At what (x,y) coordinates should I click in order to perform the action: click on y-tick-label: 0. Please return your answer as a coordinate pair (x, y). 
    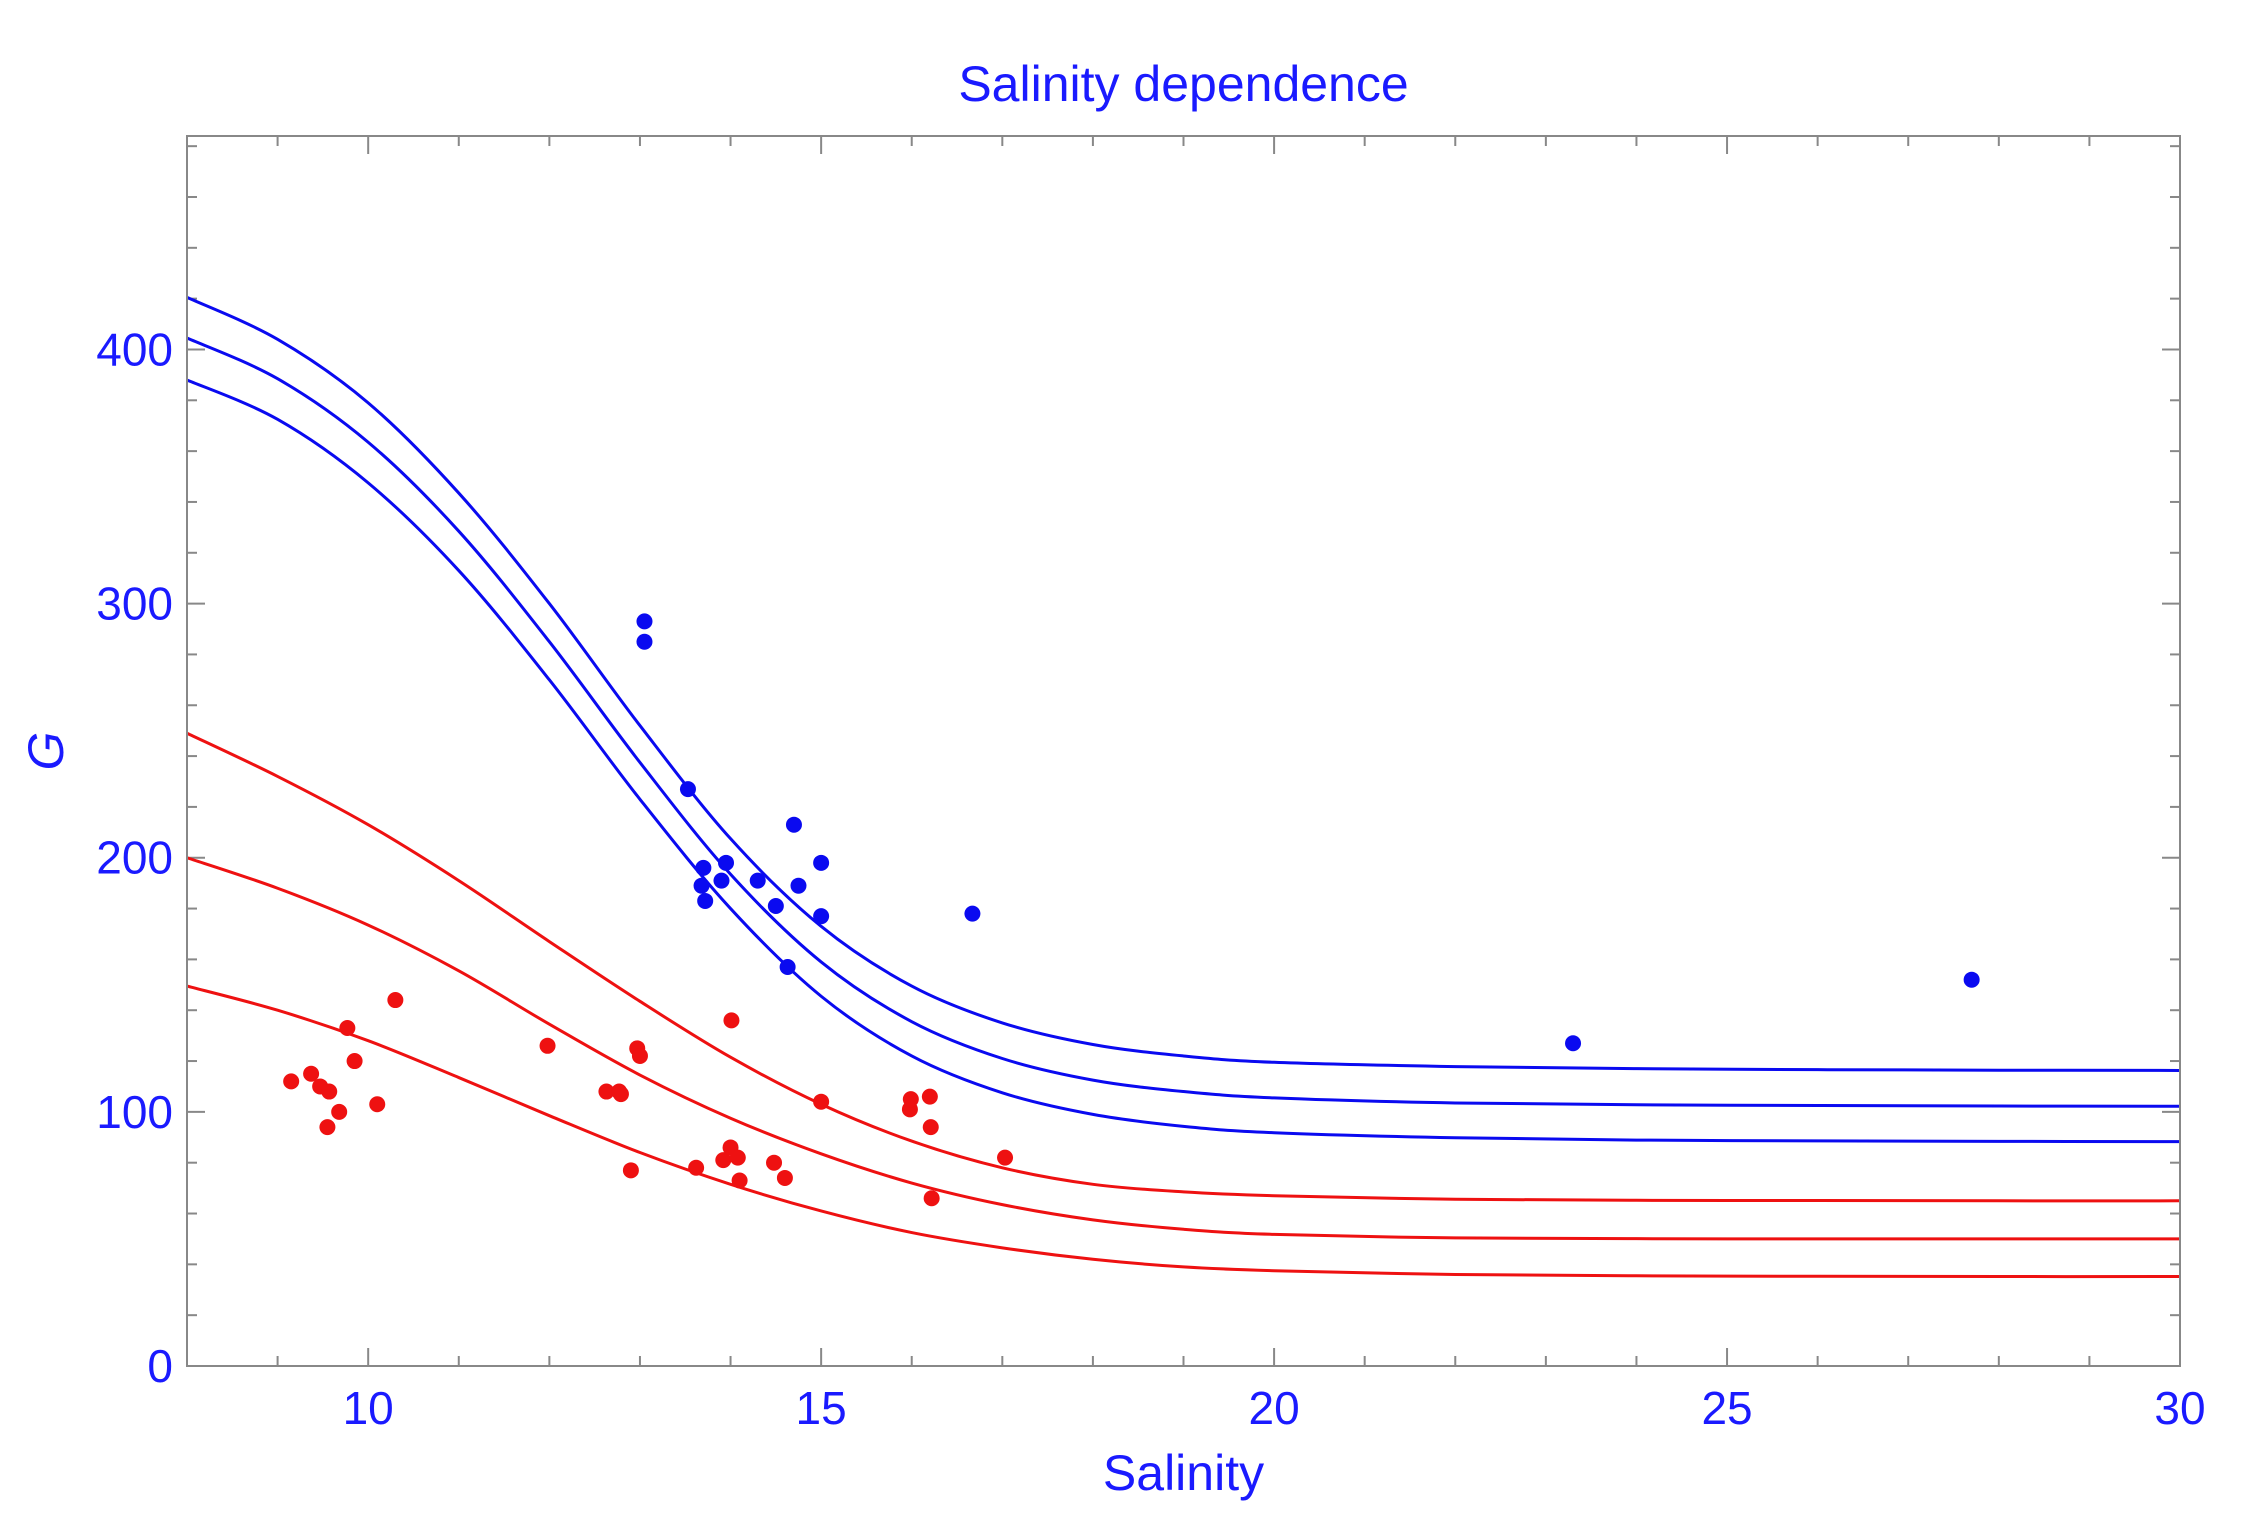
    Looking at the image, I should click on (160, 1366).